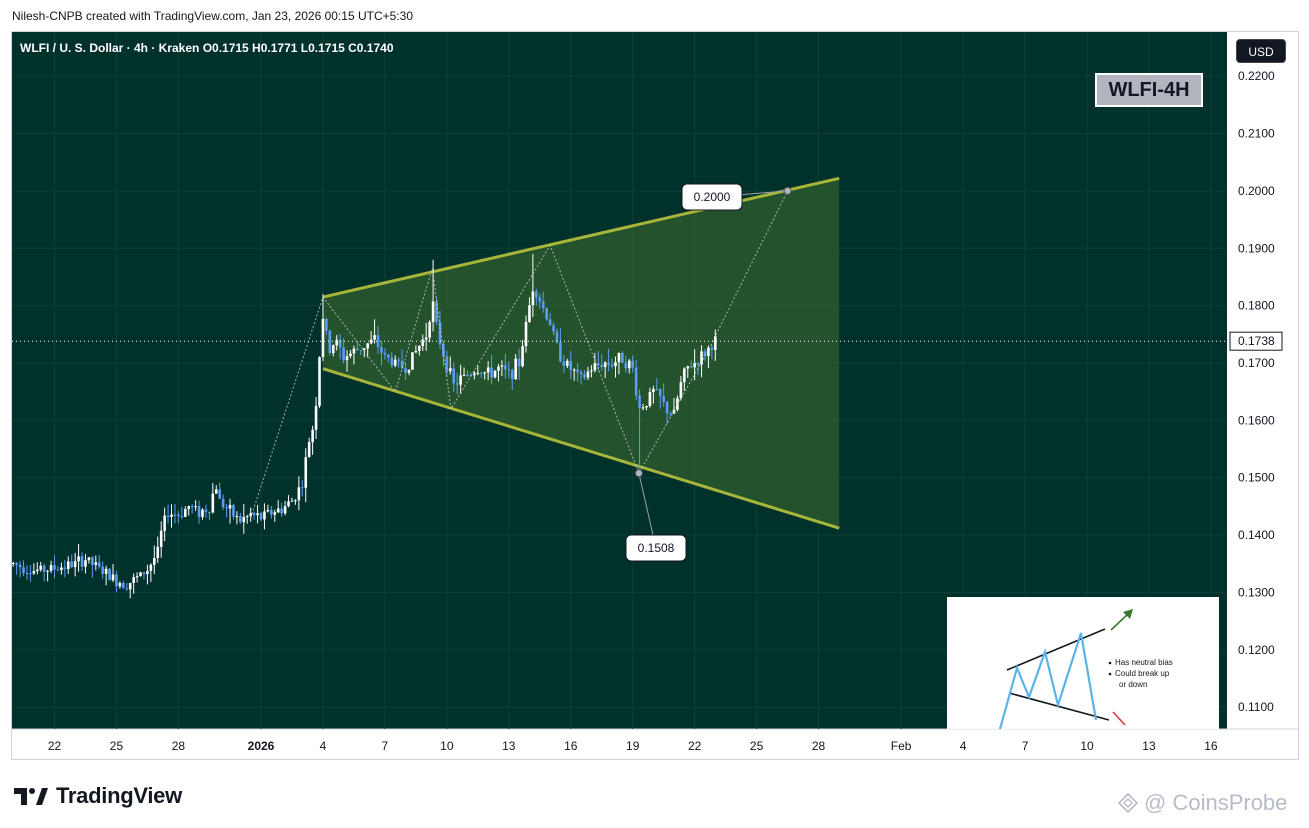  Describe the element at coordinates (1149, 90) in the screenshot. I see `chart-tag: WLFI-4H` at that location.